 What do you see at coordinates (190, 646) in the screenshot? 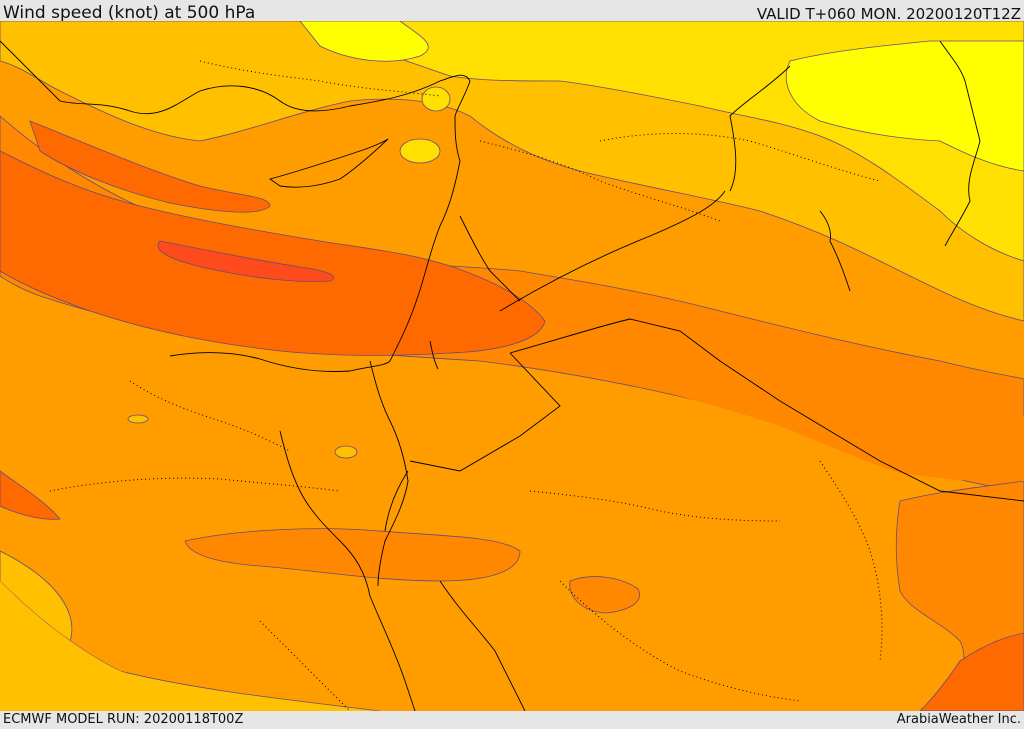
I see `field-lowleft-light2` at bounding box center [190, 646].